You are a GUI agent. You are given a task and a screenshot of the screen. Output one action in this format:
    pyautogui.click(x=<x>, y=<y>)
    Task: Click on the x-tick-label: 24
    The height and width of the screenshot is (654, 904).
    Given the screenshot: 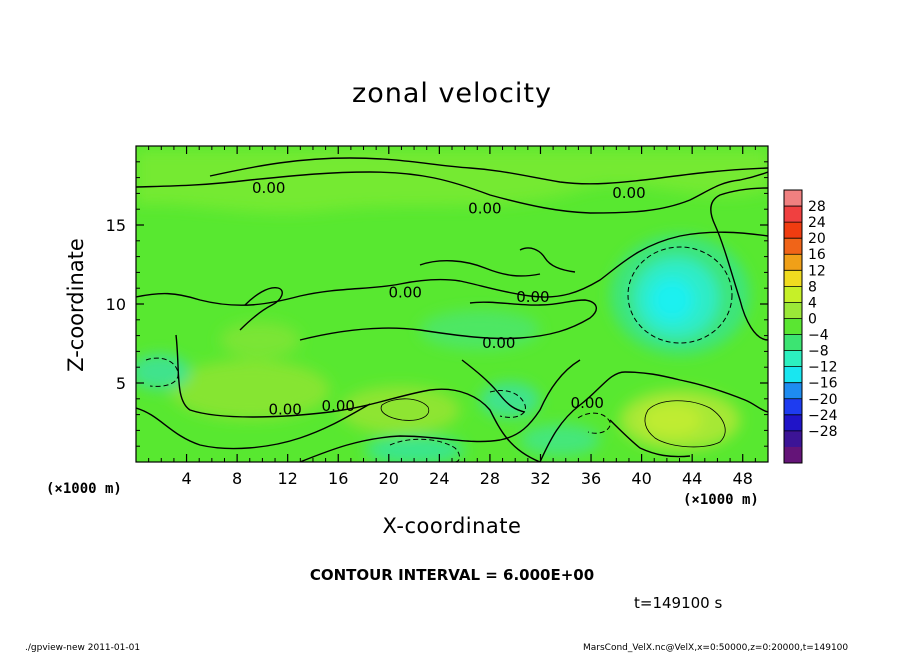 What is the action you would take?
    pyautogui.click(x=439, y=478)
    